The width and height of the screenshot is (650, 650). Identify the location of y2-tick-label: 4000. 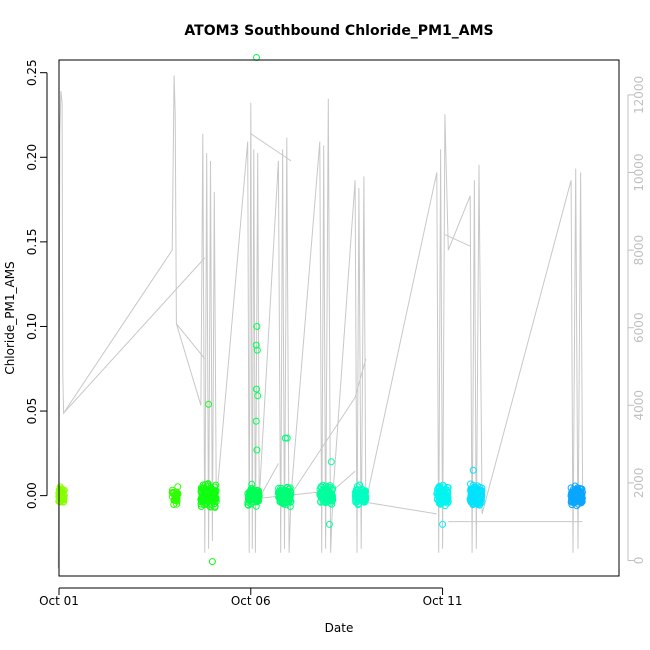
(639, 405).